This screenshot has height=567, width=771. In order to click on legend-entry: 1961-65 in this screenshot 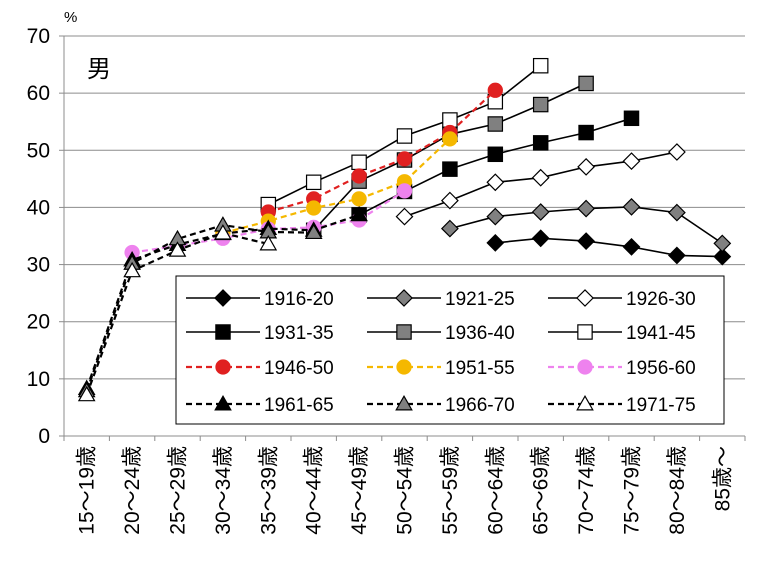, I will do `click(260, 405)`.